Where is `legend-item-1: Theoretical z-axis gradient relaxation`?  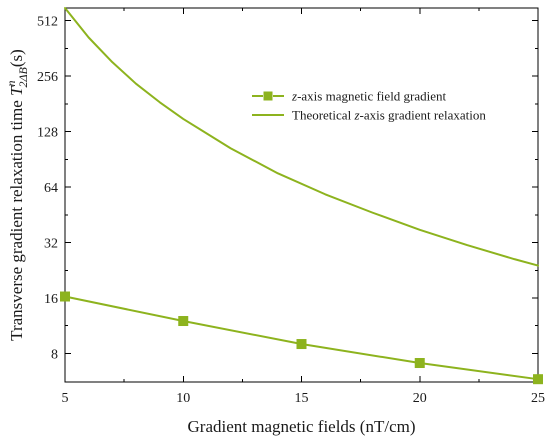
legend-item-1: Theoretical z-axis gradient relaxation is located at coordinates (369, 115).